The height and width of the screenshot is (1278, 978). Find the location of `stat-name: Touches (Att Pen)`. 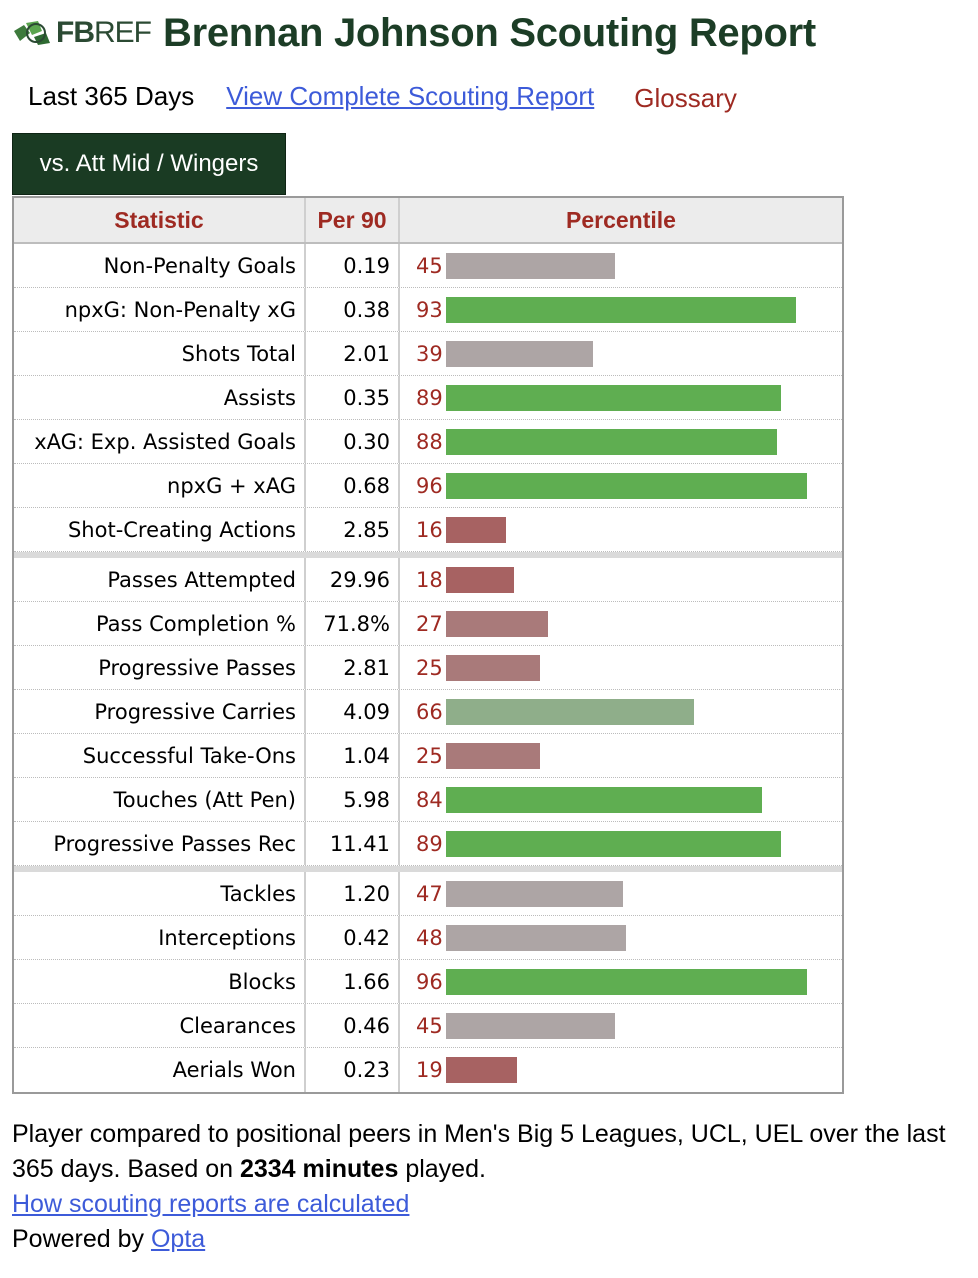

stat-name: Touches (Att Pen) is located at coordinates (160, 799).